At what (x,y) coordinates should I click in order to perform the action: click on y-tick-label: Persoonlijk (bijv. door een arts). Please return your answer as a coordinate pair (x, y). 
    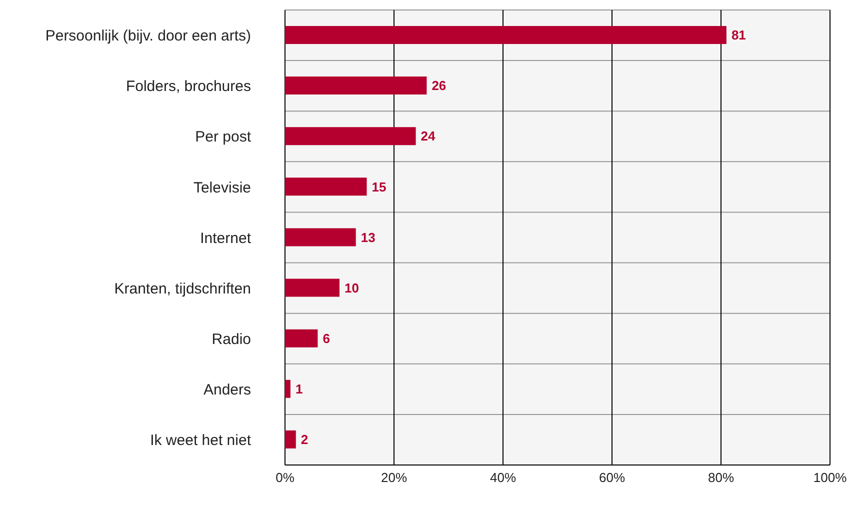
    Looking at the image, I should click on (148, 36).